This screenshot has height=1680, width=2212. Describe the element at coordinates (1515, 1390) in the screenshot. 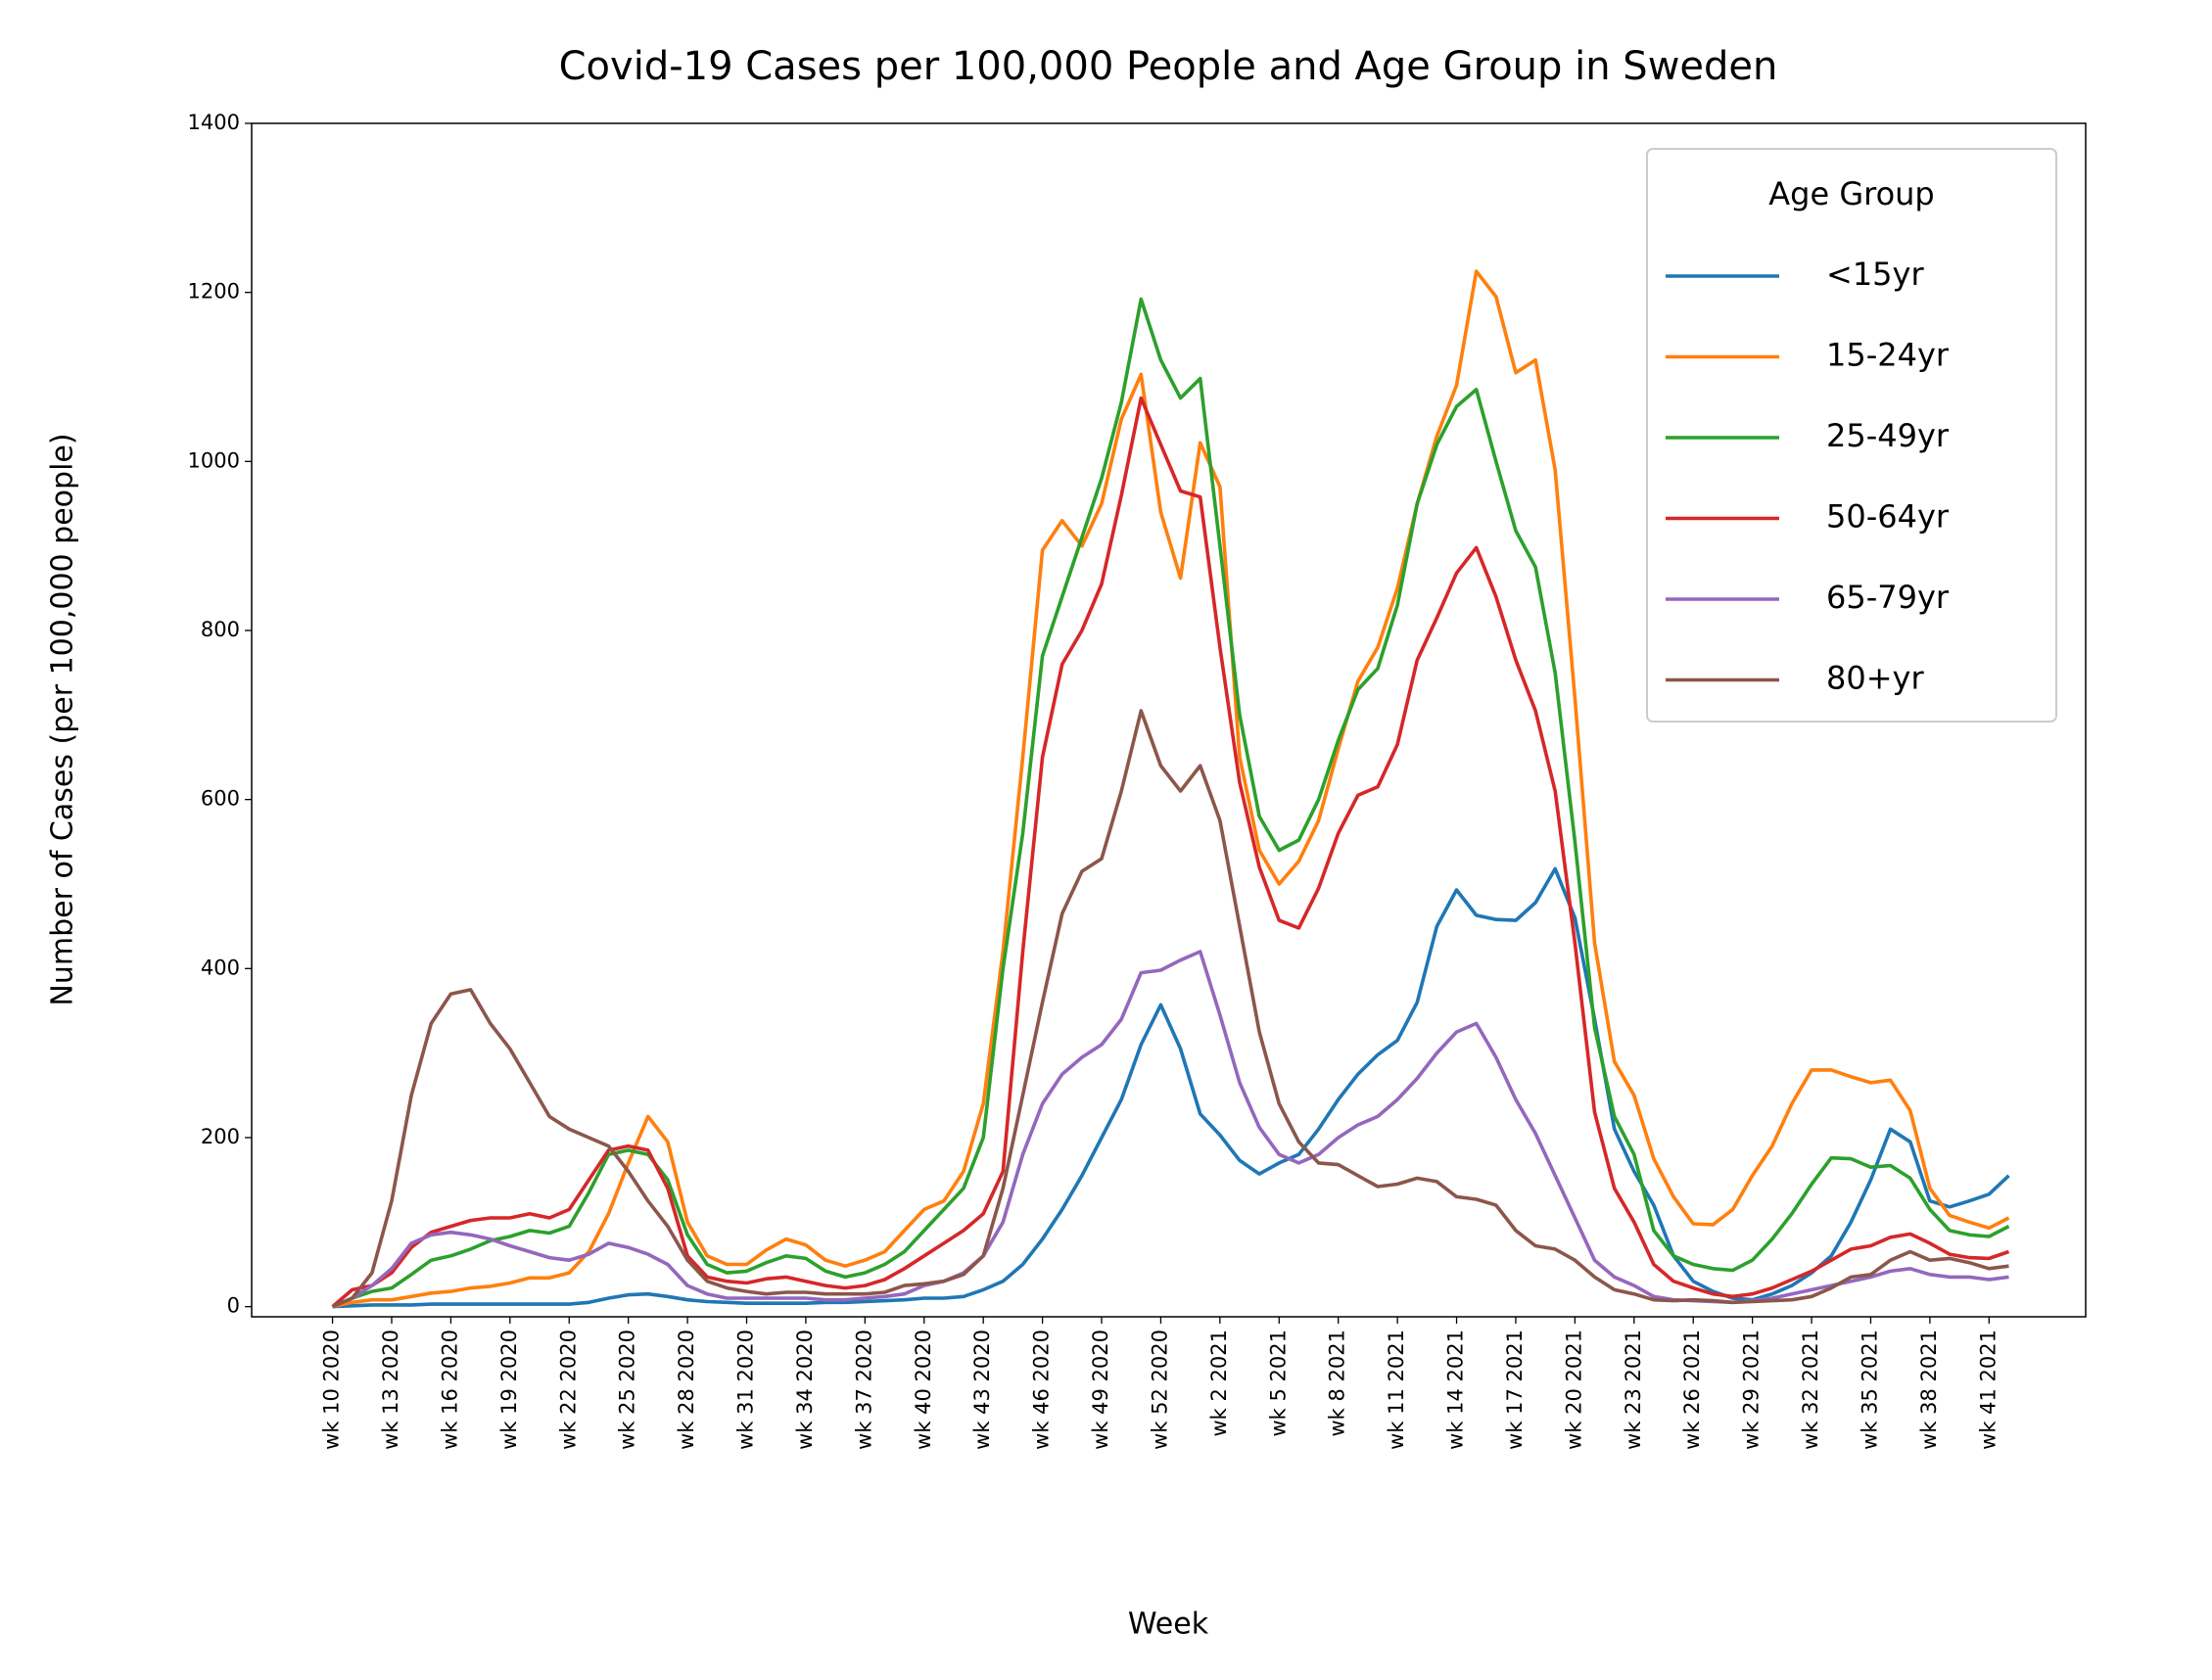

I see `x-tick-label: wk 17 2021` at that location.